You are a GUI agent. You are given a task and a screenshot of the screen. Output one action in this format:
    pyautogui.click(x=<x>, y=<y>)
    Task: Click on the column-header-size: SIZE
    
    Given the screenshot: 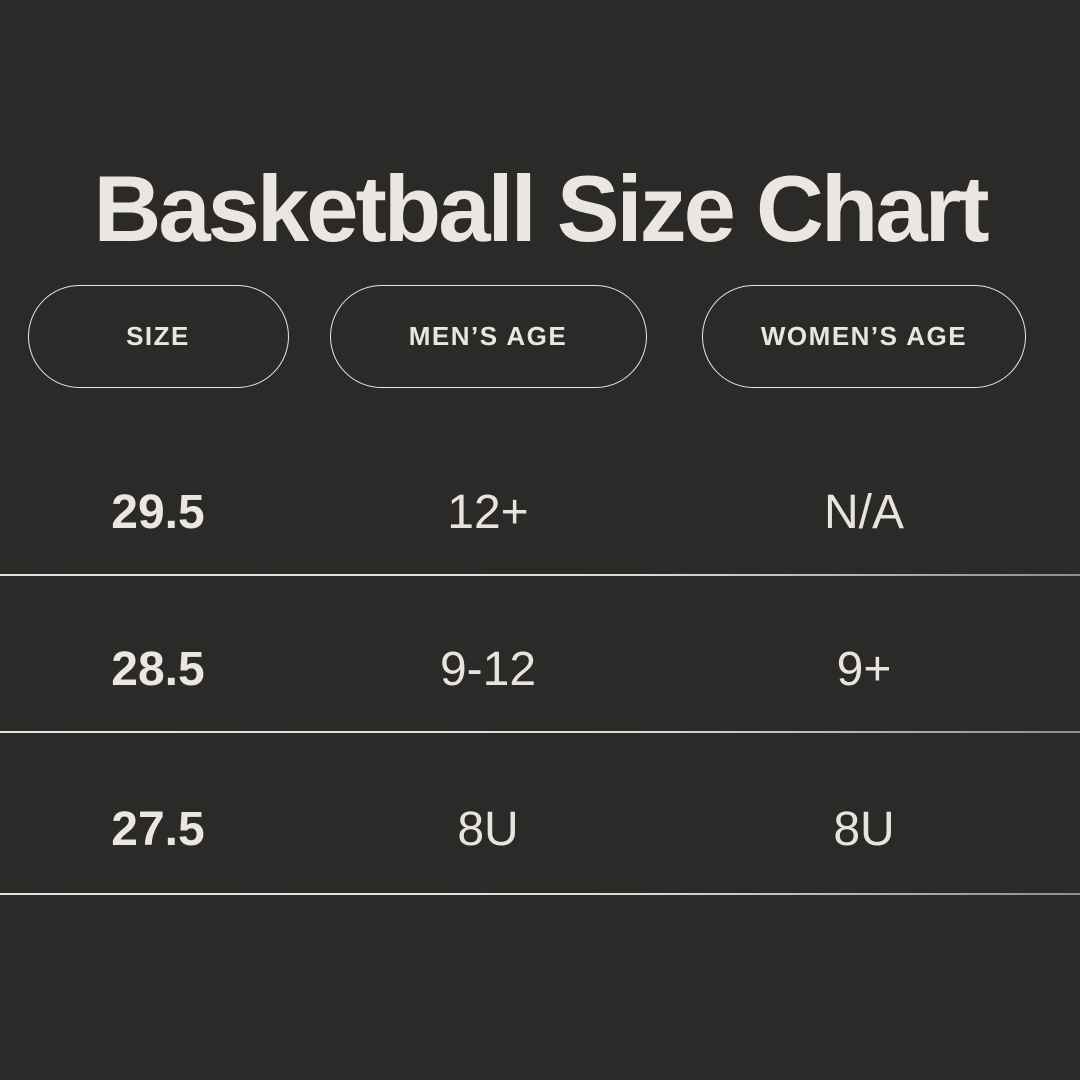 What is the action you would take?
    pyautogui.click(x=158, y=336)
    